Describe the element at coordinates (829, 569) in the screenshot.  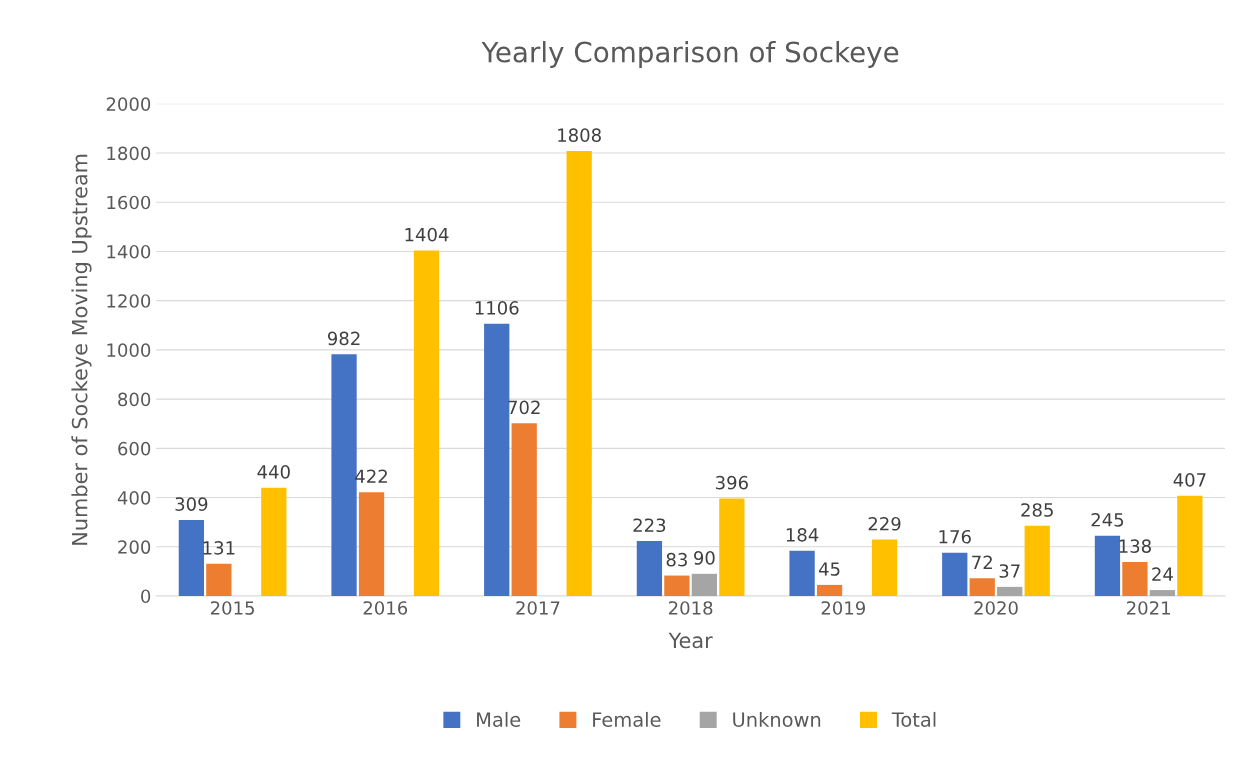
I see `data-label: 45` at that location.